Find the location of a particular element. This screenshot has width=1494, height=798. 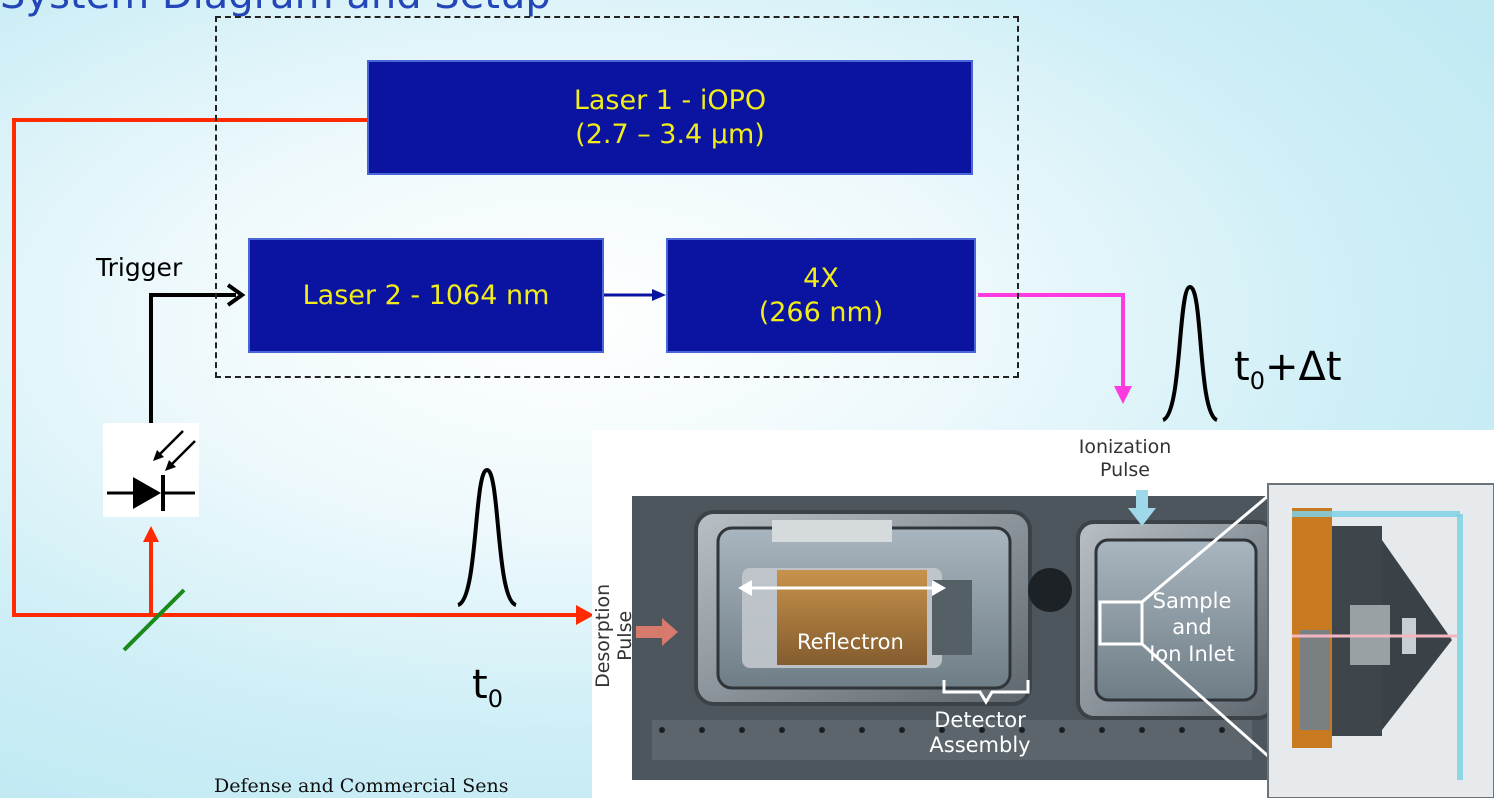

ionization-pulse-label: Ionization Pulse is located at coordinates (1125, 459).